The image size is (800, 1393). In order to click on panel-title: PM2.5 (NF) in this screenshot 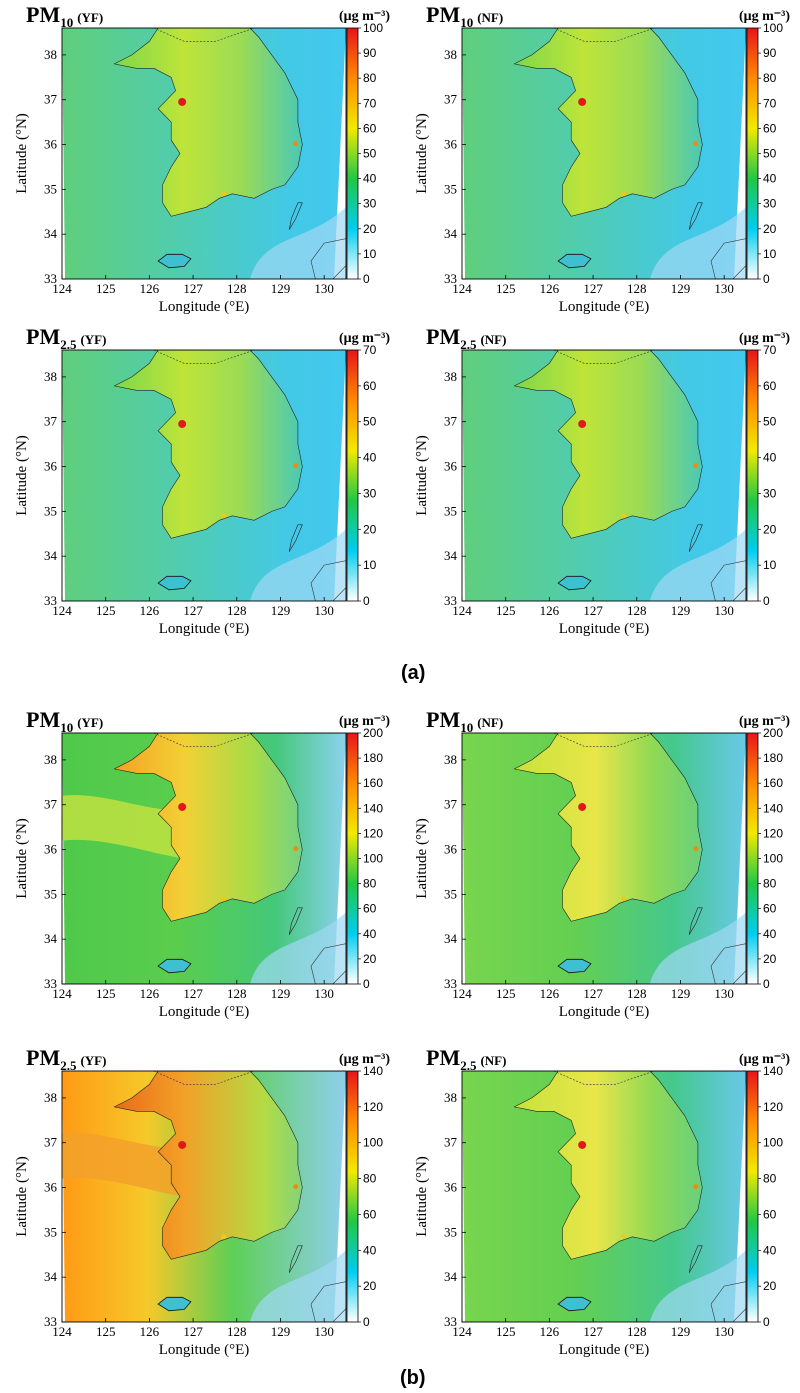, I will do `click(466, 338)`.